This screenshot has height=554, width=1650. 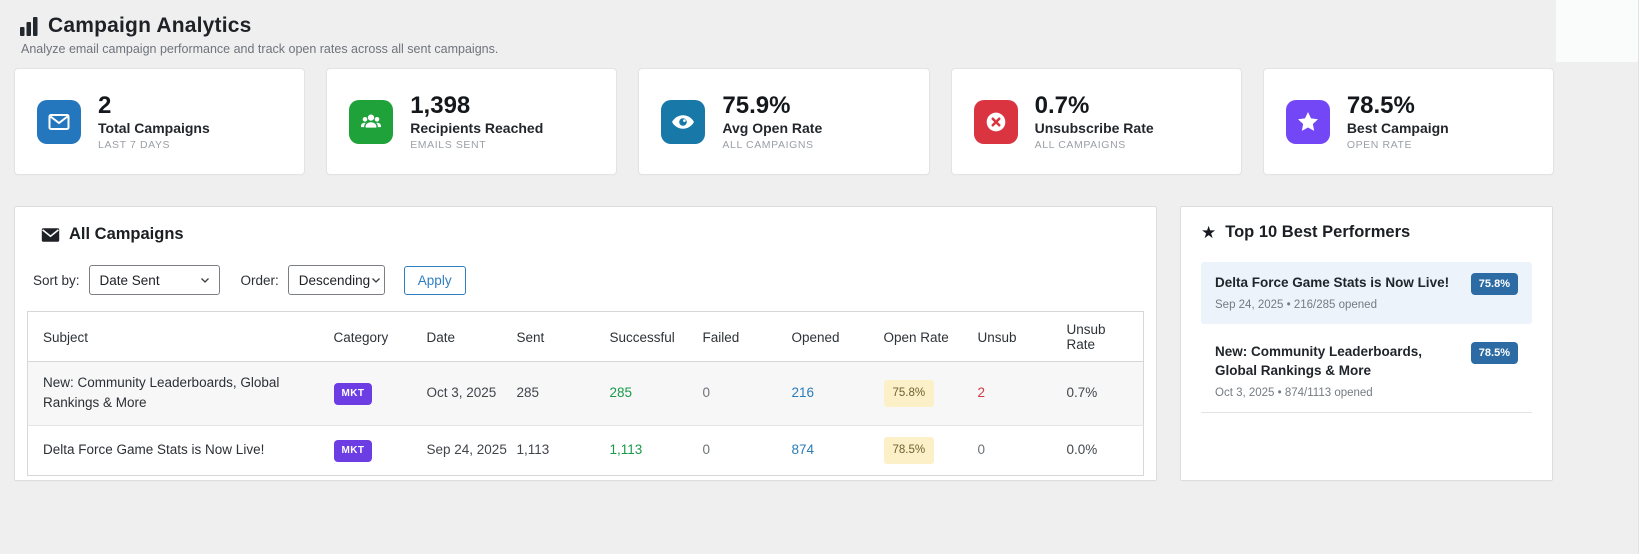 What do you see at coordinates (29, 26) in the screenshot?
I see `bar-chart-icon` at bounding box center [29, 26].